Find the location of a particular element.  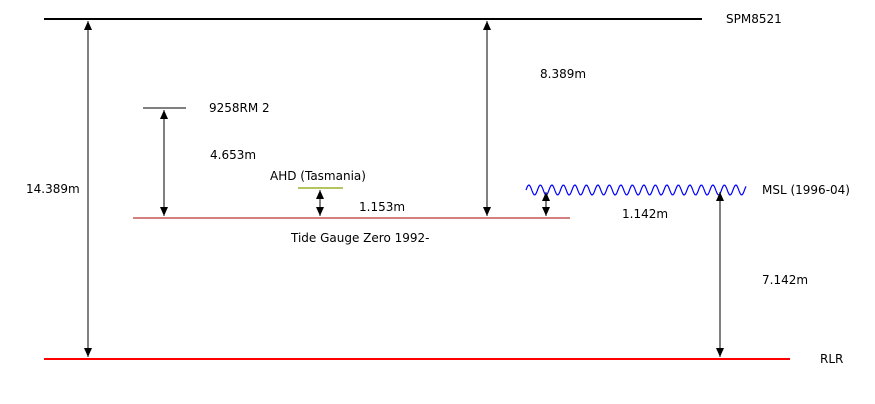

spm8521-label: SPM8521 is located at coordinates (754, 19).